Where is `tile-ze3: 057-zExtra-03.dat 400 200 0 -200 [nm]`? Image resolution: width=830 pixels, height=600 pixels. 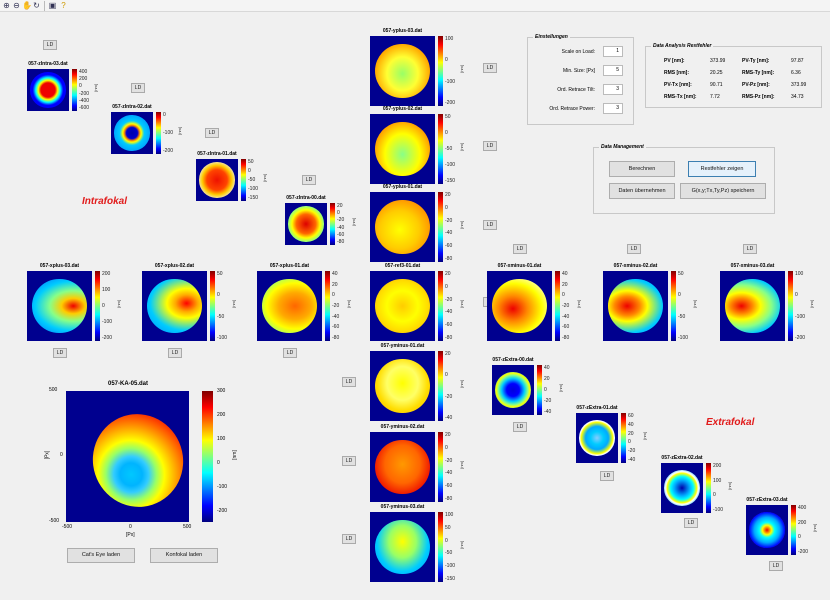
tile-ze3: 057-zExtra-03.dat 400 200 0 -200 [nm] is located at coordinates (781, 526).